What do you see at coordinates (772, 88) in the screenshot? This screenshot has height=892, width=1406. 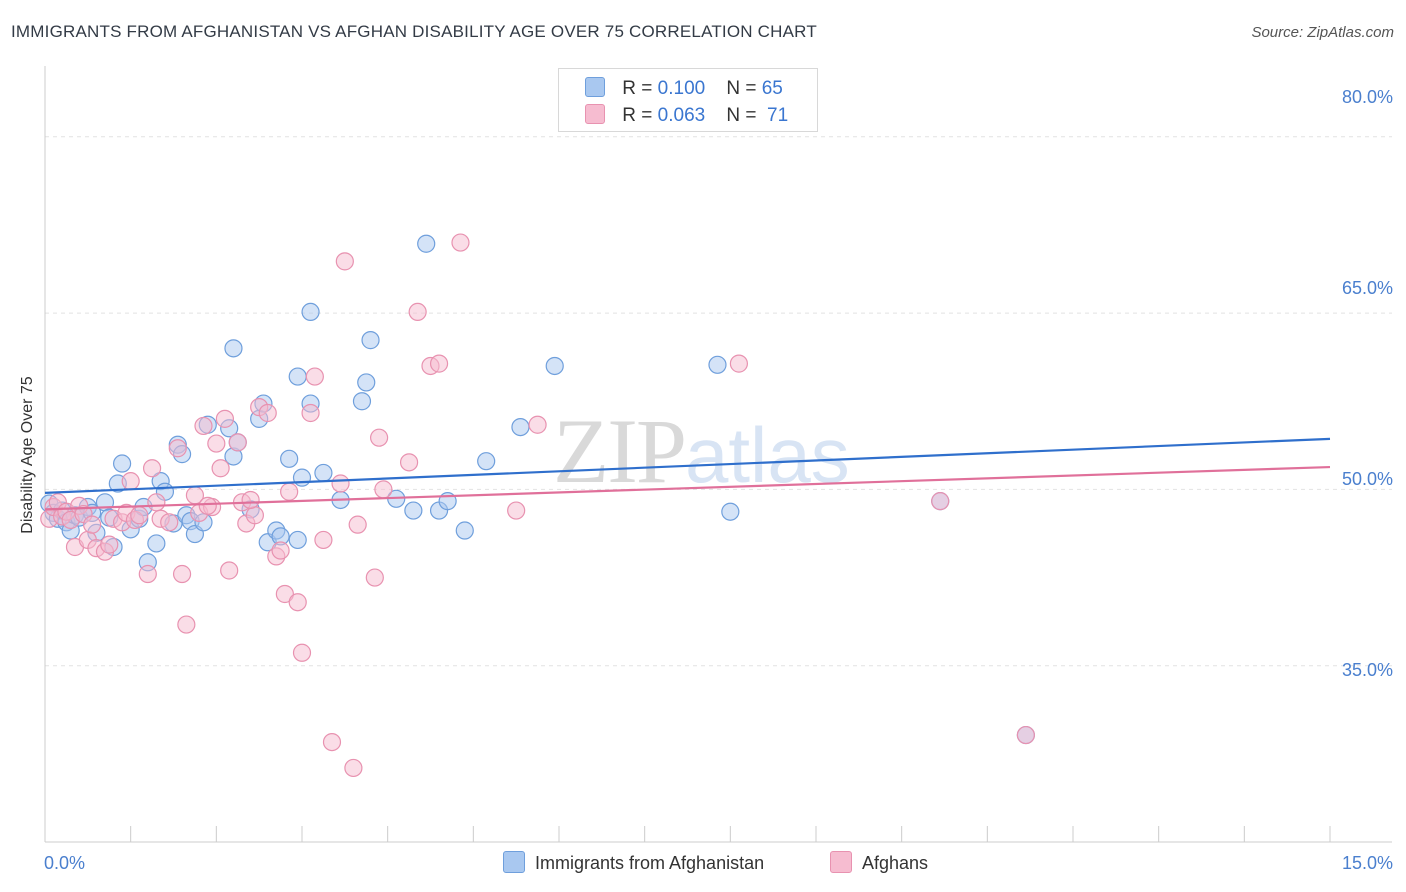 I see `legend-n-value: 65` at bounding box center [772, 88].